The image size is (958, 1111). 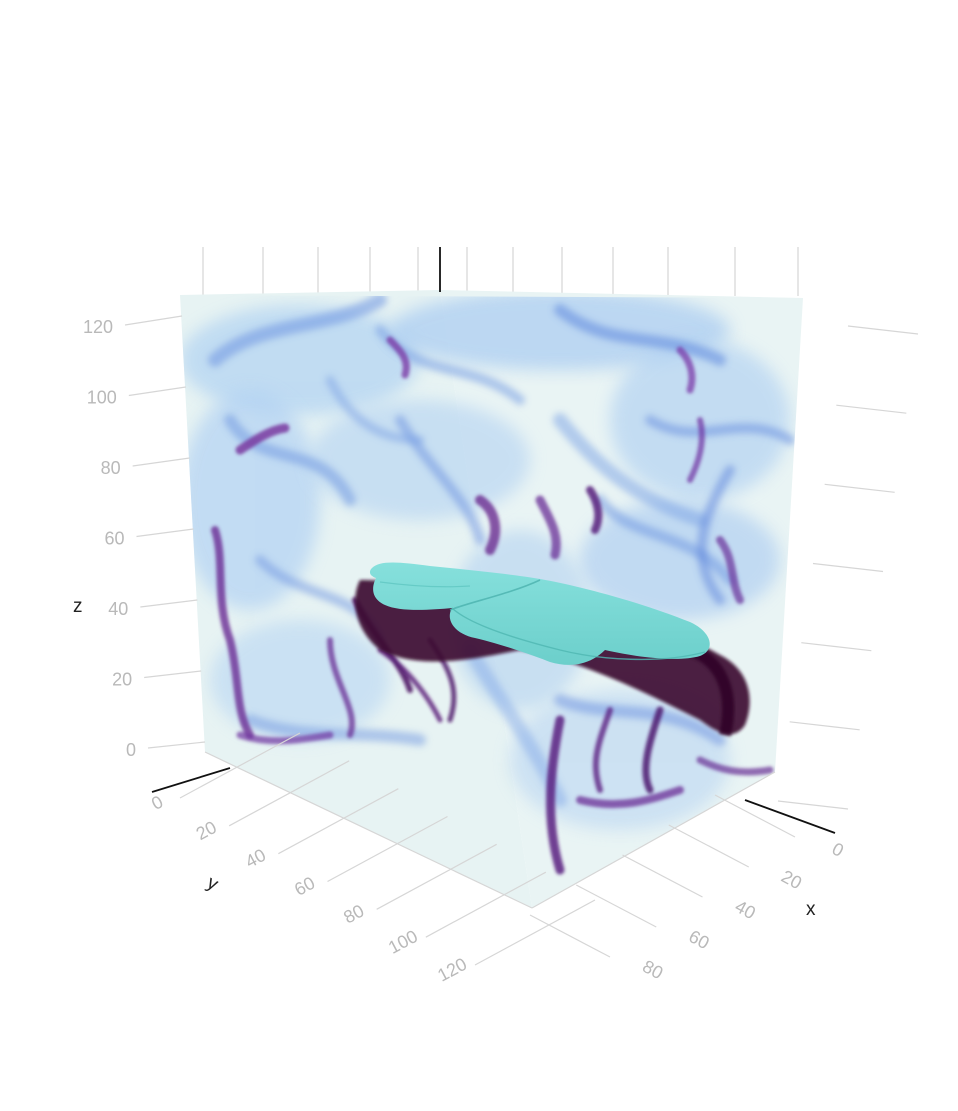 I want to click on floor-edge-left, so click(x=368, y=830).